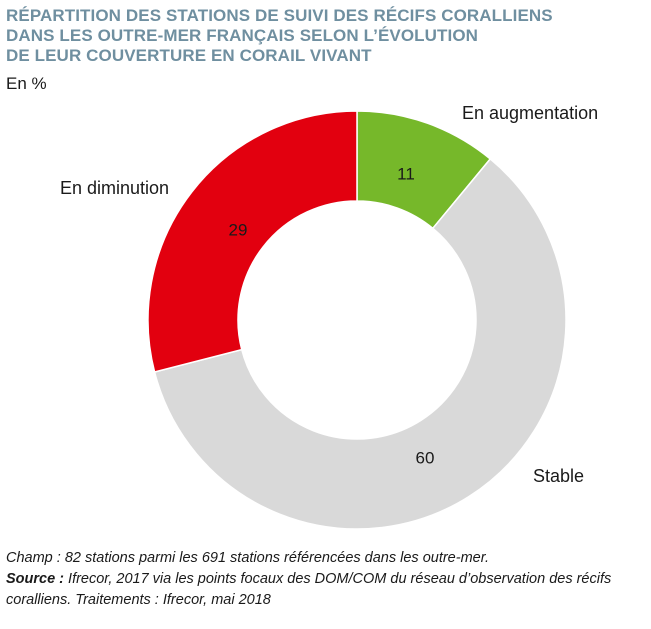 The height and width of the screenshot is (629, 651). Describe the element at coordinates (114, 188) in the screenshot. I see `category-label-en-diminution: En diminution` at that location.